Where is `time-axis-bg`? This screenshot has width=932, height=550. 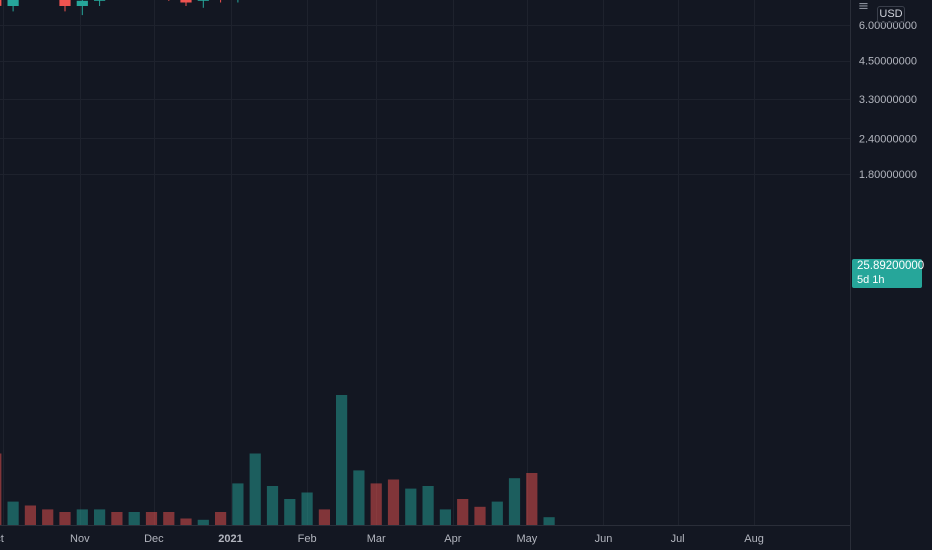
time-axis-bg is located at coordinates (425, 537).